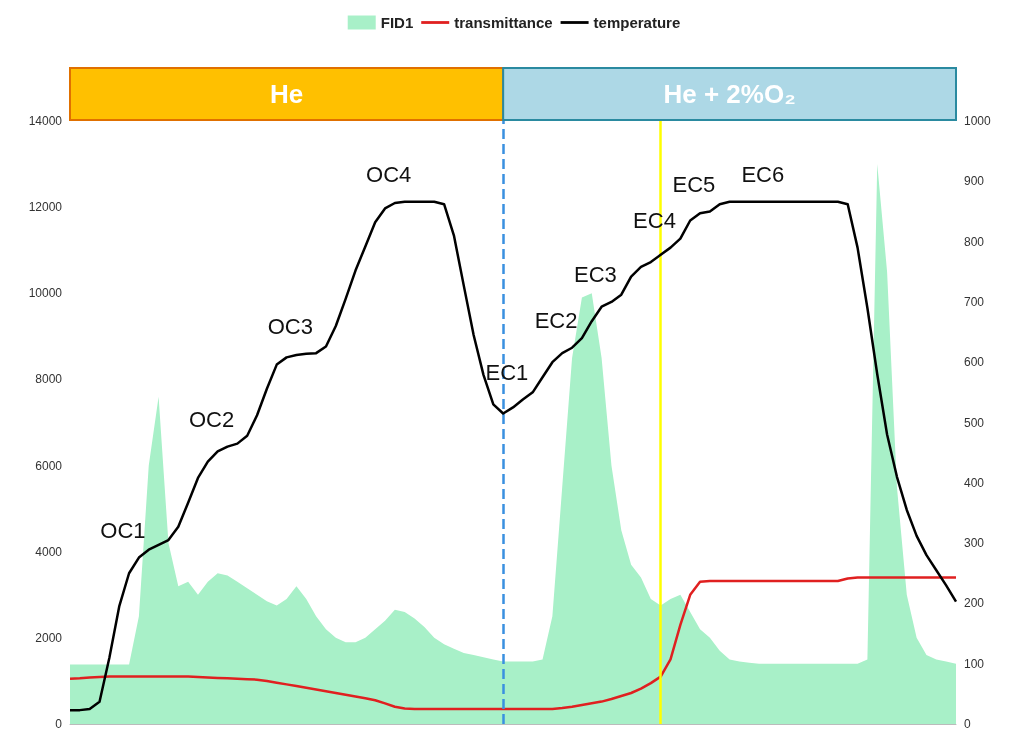  Describe the element at coordinates (49, 551) in the screenshot. I see `y-tick-label: 4000` at that location.